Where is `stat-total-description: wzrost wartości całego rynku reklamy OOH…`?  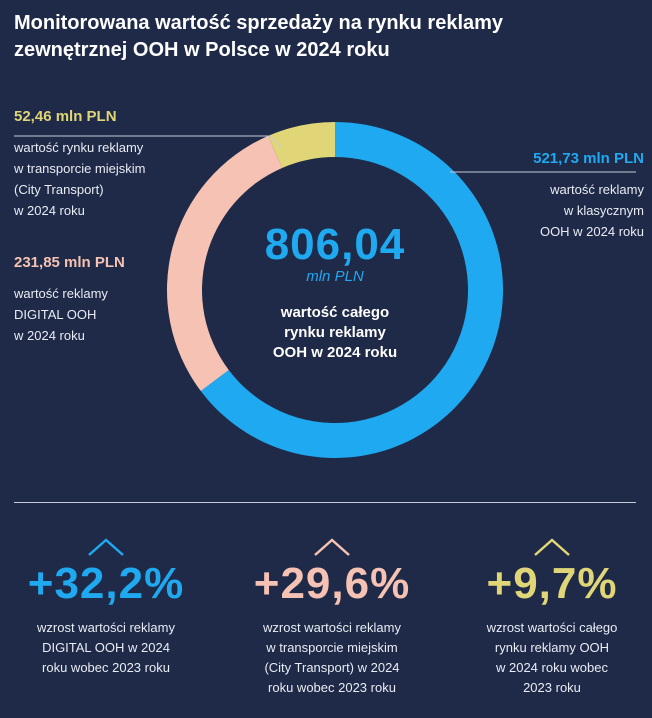 stat-total-description: wzrost wartości całego rynku reklamy OOH… is located at coordinates (552, 657).